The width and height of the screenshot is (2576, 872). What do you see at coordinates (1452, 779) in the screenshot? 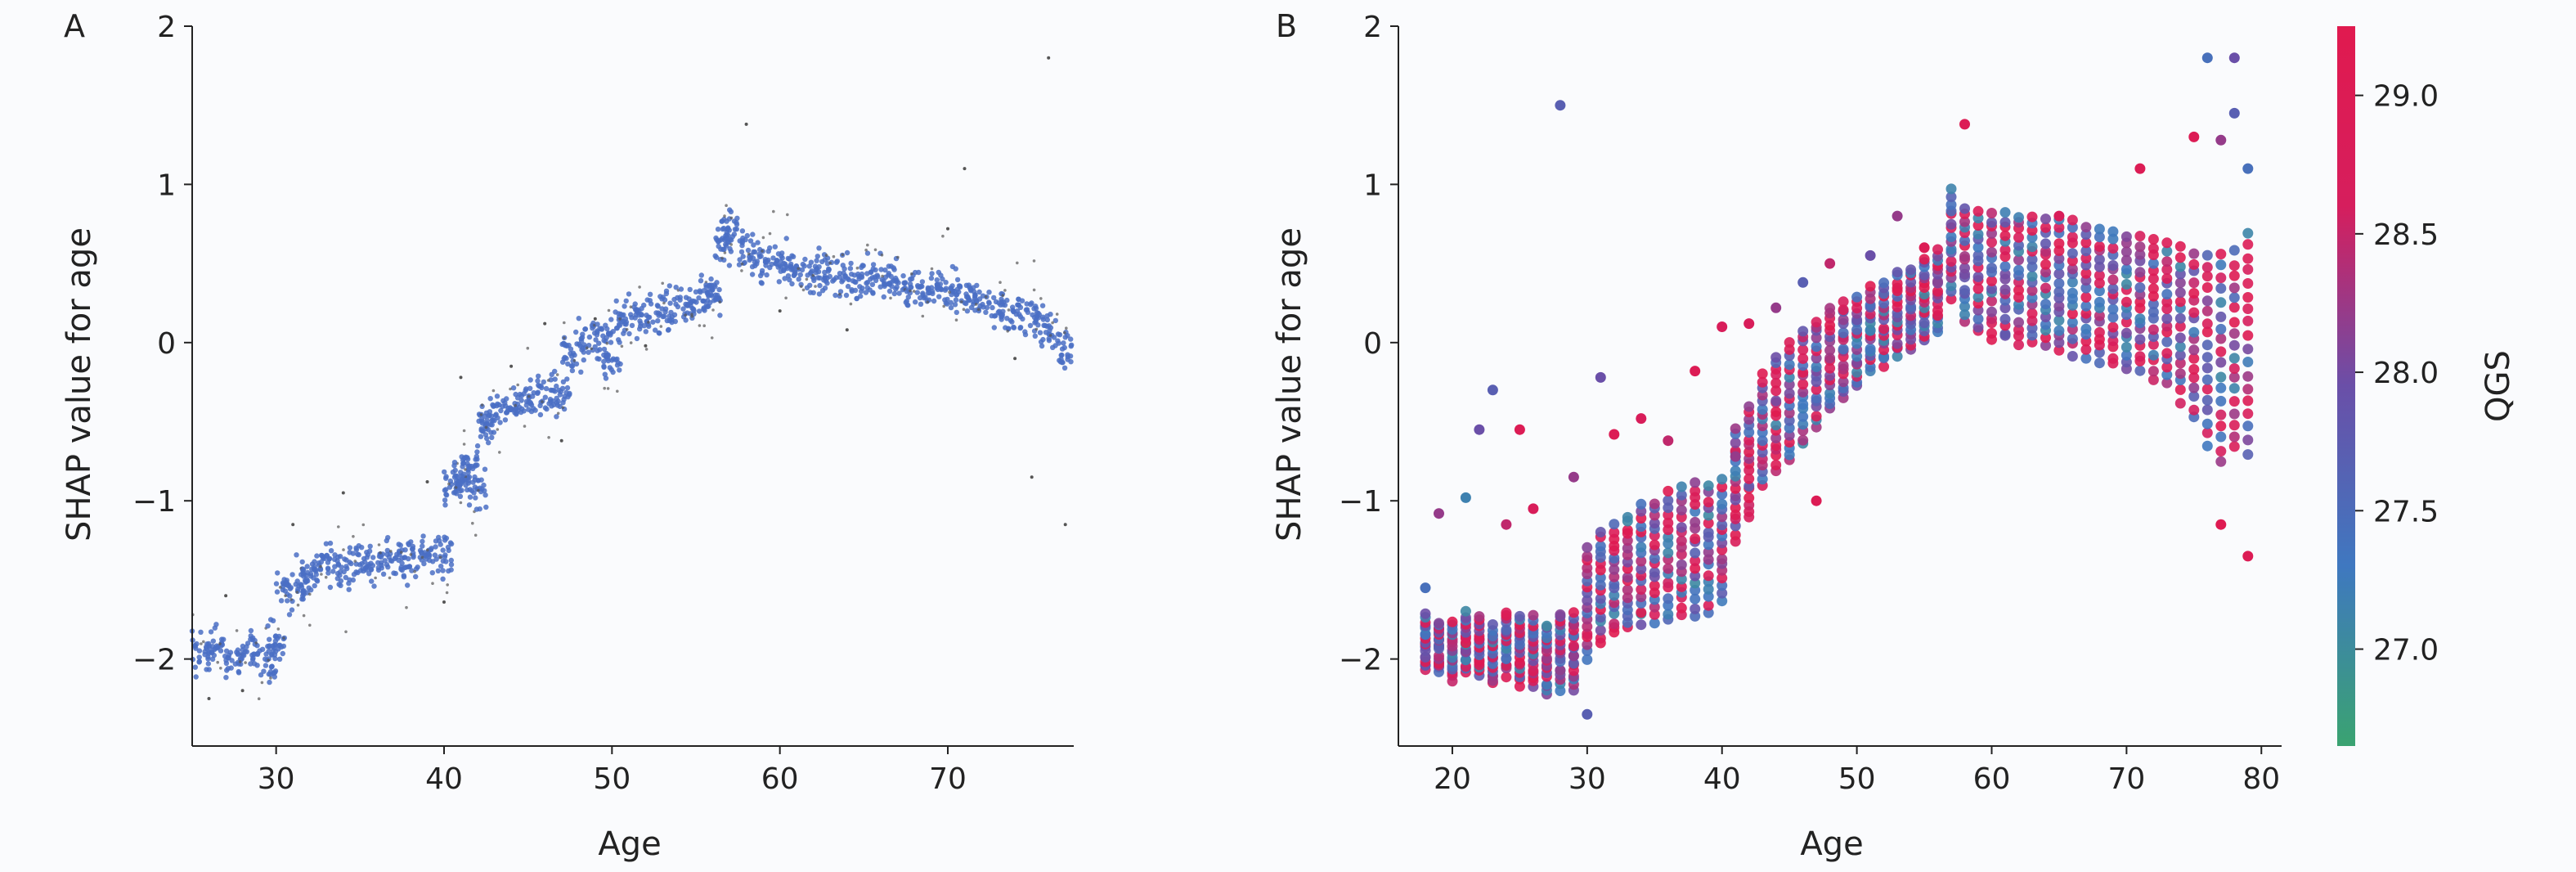
I see `x-tick-label: 20` at bounding box center [1452, 779].